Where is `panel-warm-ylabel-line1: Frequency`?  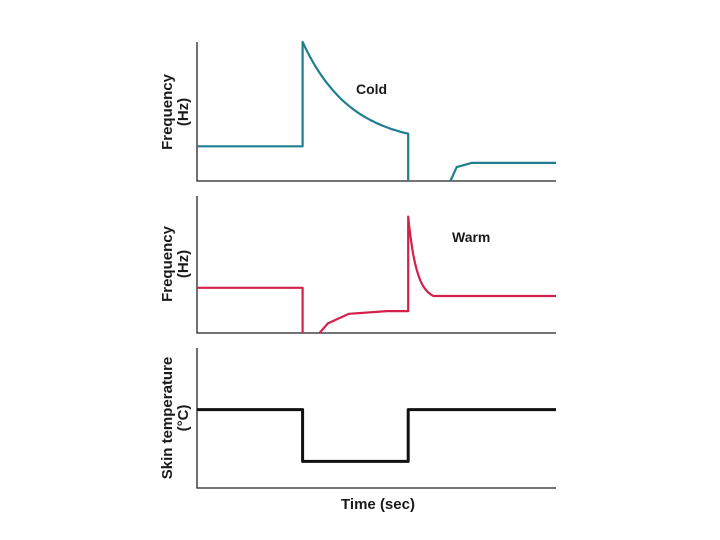 panel-warm-ylabel-line1: Frequency is located at coordinates (167, 263).